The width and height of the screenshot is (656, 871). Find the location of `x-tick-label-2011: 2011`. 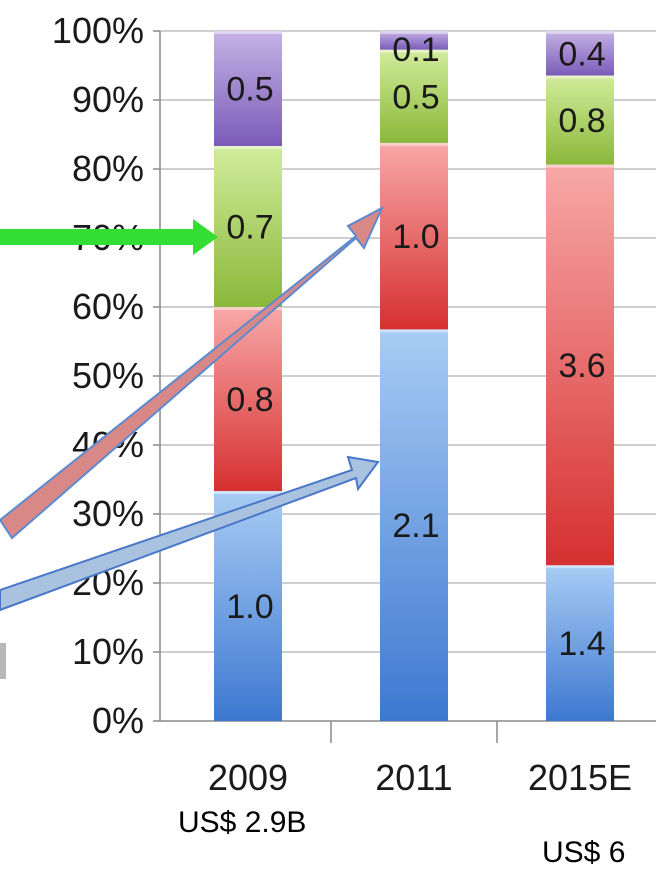

x-tick-label-2011: 2011 is located at coordinates (413, 777).